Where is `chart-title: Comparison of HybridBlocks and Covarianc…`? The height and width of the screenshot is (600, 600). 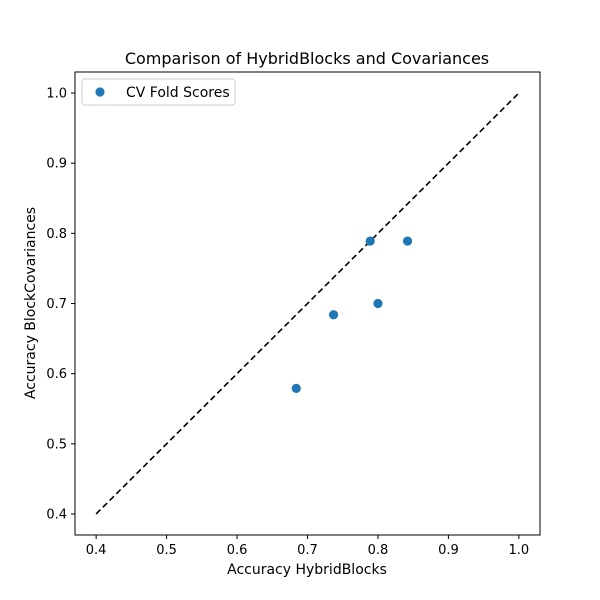
chart-title: Comparison of HybridBlocks and Covarianc… is located at coordinates (307, 58).